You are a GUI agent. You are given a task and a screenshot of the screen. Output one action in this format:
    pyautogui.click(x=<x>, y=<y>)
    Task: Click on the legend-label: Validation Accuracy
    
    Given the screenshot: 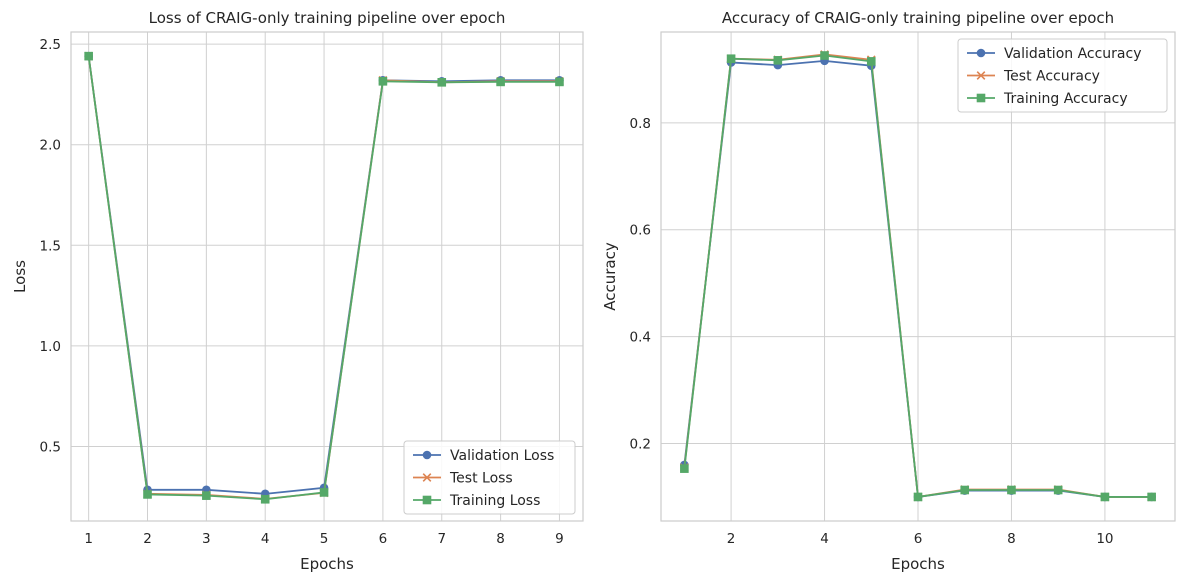 What is the action you would take?
    pyautogui.click(x=1073, y=54)
    